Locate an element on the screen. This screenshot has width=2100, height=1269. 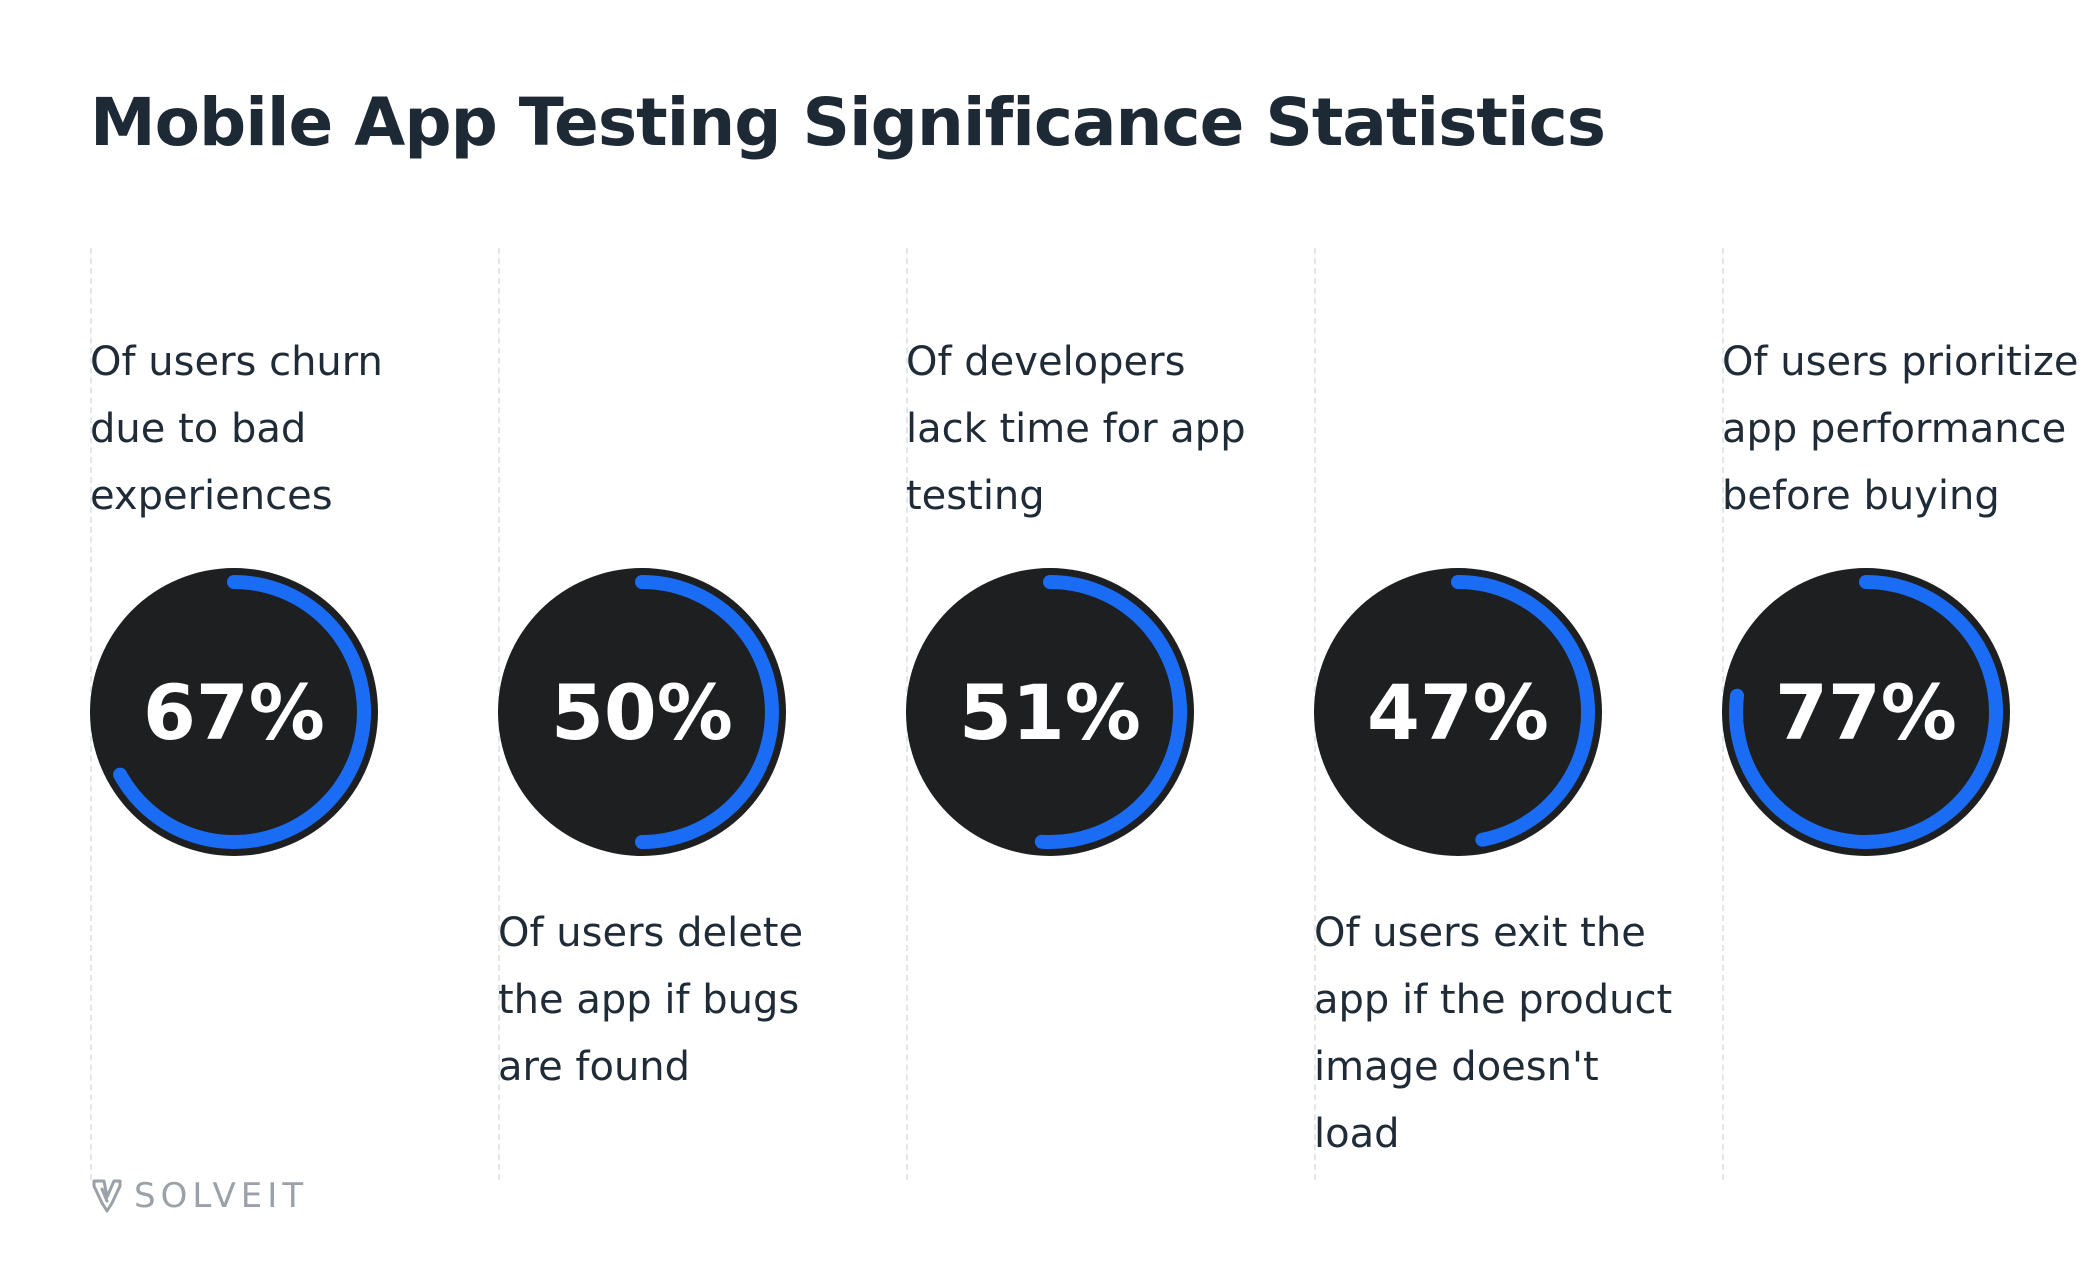
gauge-chart: 67% is located at coordinates (234, 712).